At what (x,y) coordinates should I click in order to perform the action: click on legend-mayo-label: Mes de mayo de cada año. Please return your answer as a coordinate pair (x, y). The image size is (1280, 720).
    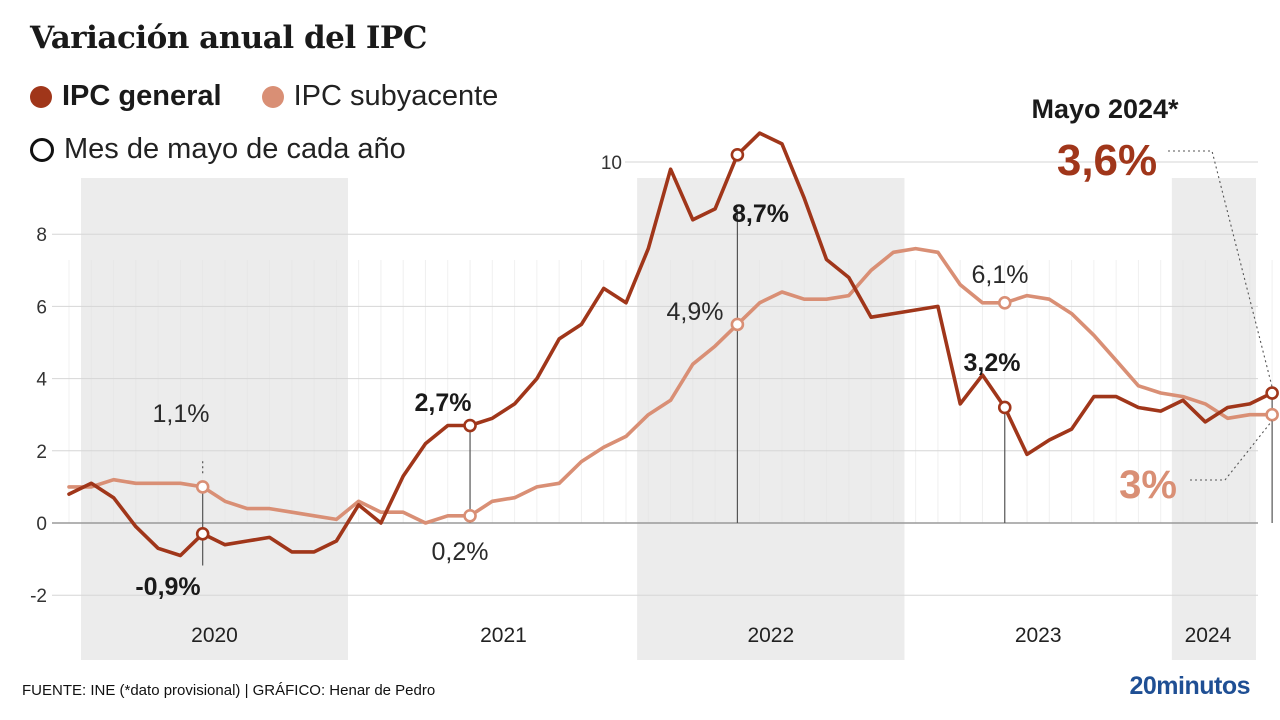
    Looking at the image, I should click on (235, 149).